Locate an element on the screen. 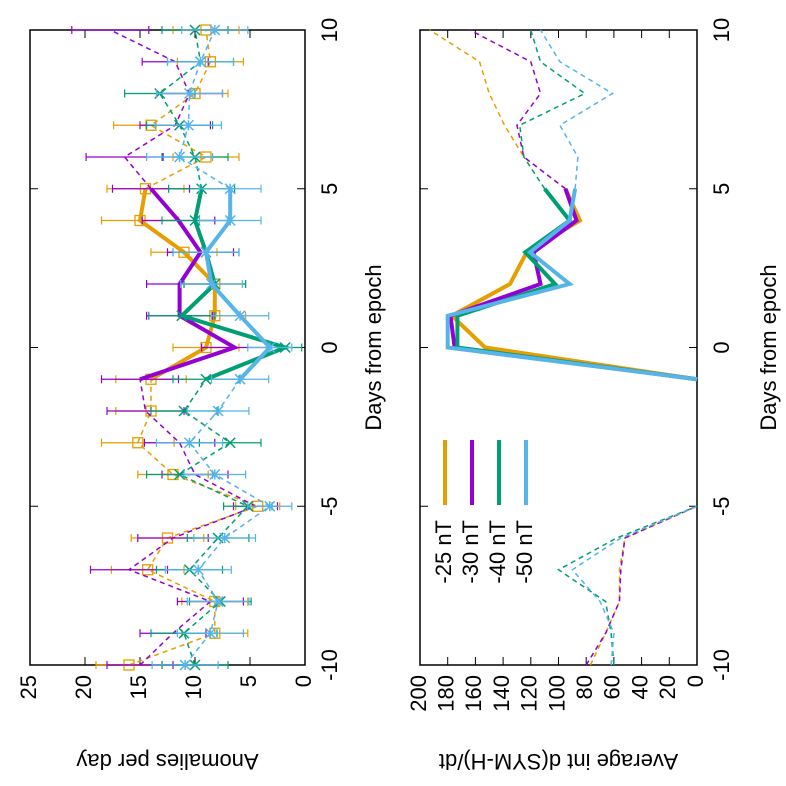 Image resolution: width=786 pixels, height=786 pixels. y-tick-label: 25 is located at coordinates (28, 687).